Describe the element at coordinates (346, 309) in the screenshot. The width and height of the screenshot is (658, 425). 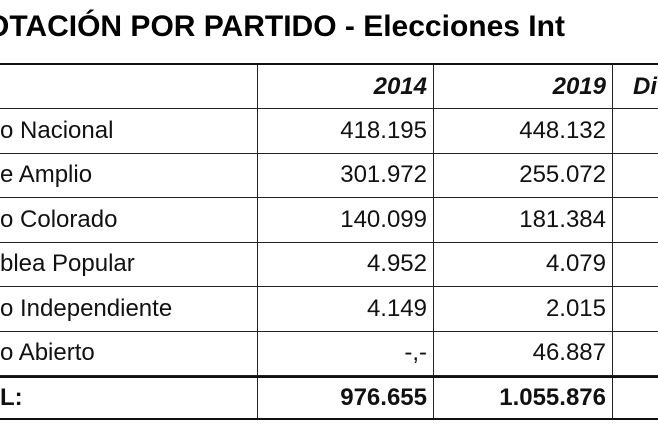
I see `cell: 4.149` at that location.